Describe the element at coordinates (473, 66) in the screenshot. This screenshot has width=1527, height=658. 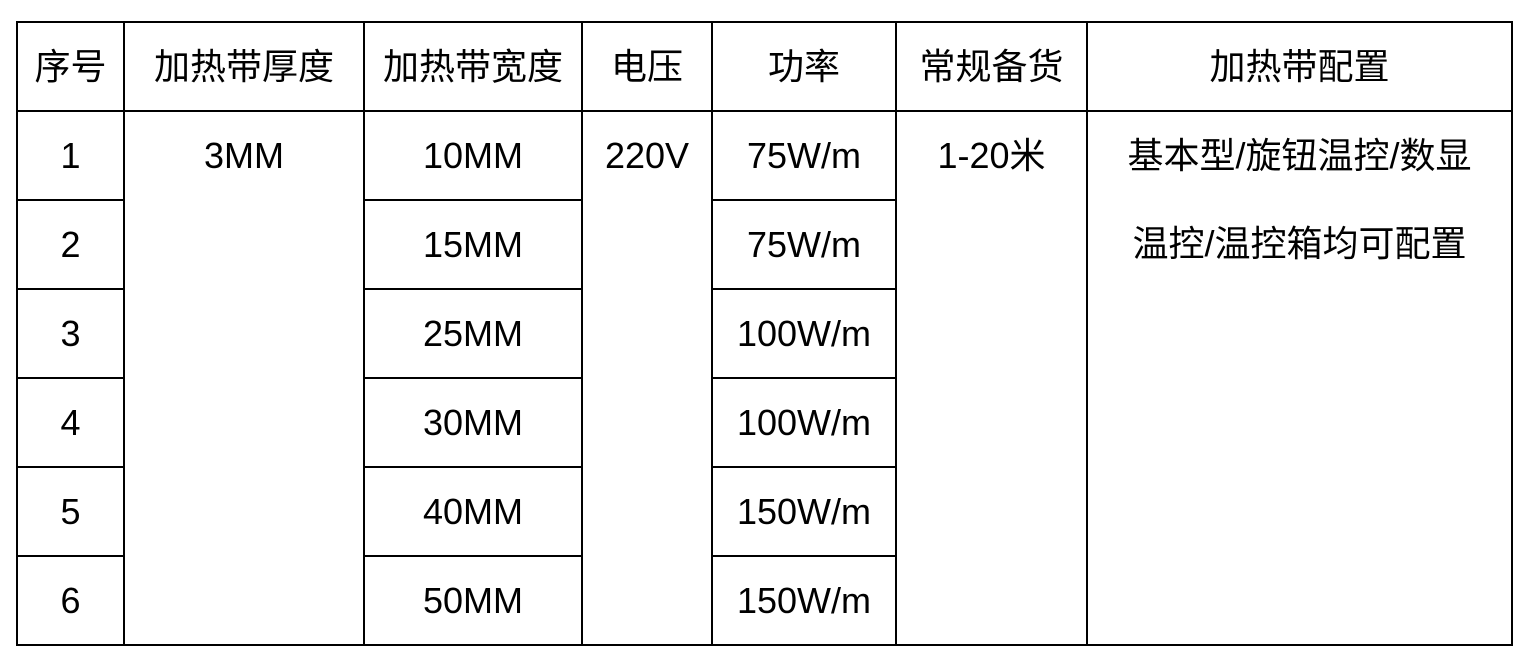
I see `header-width: 加热带宽度` at that location.